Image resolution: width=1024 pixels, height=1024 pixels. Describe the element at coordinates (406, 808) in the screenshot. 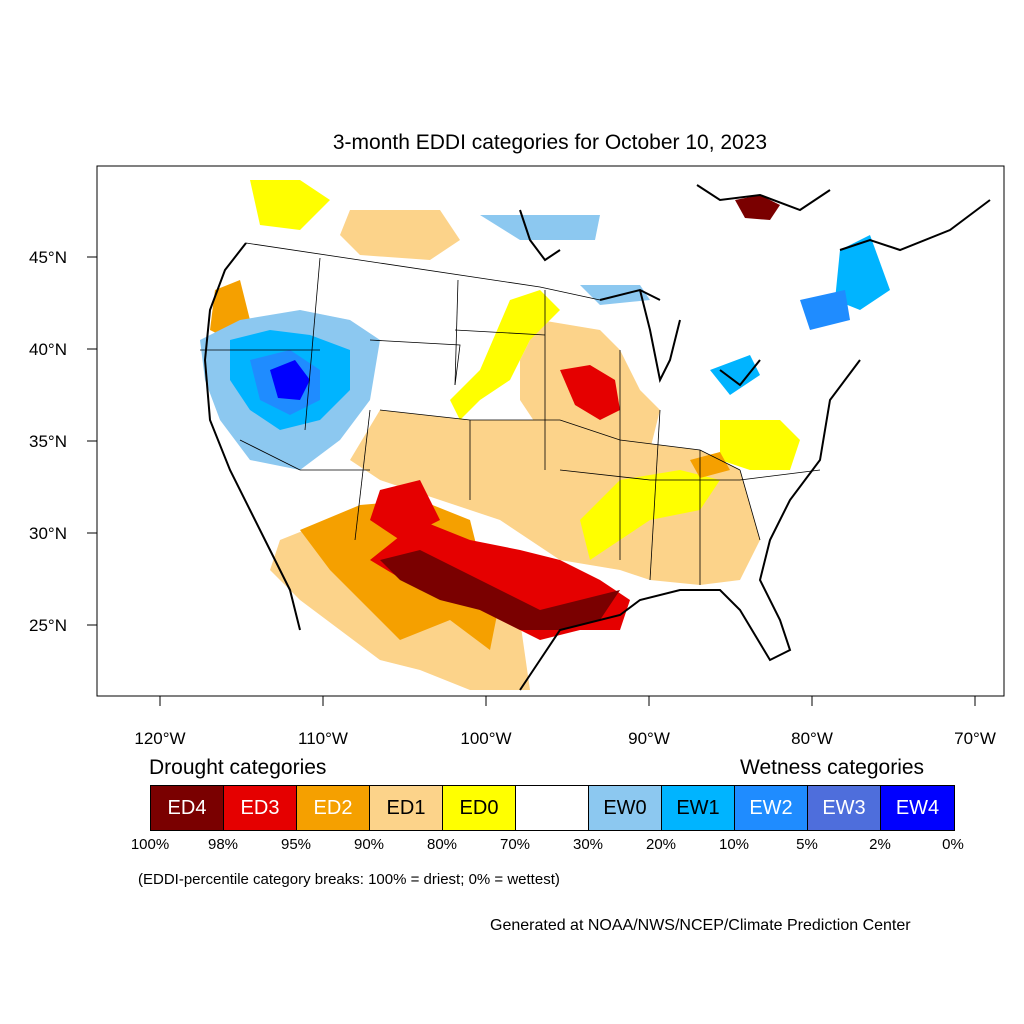

I see `legend-box: ED1` at that location.